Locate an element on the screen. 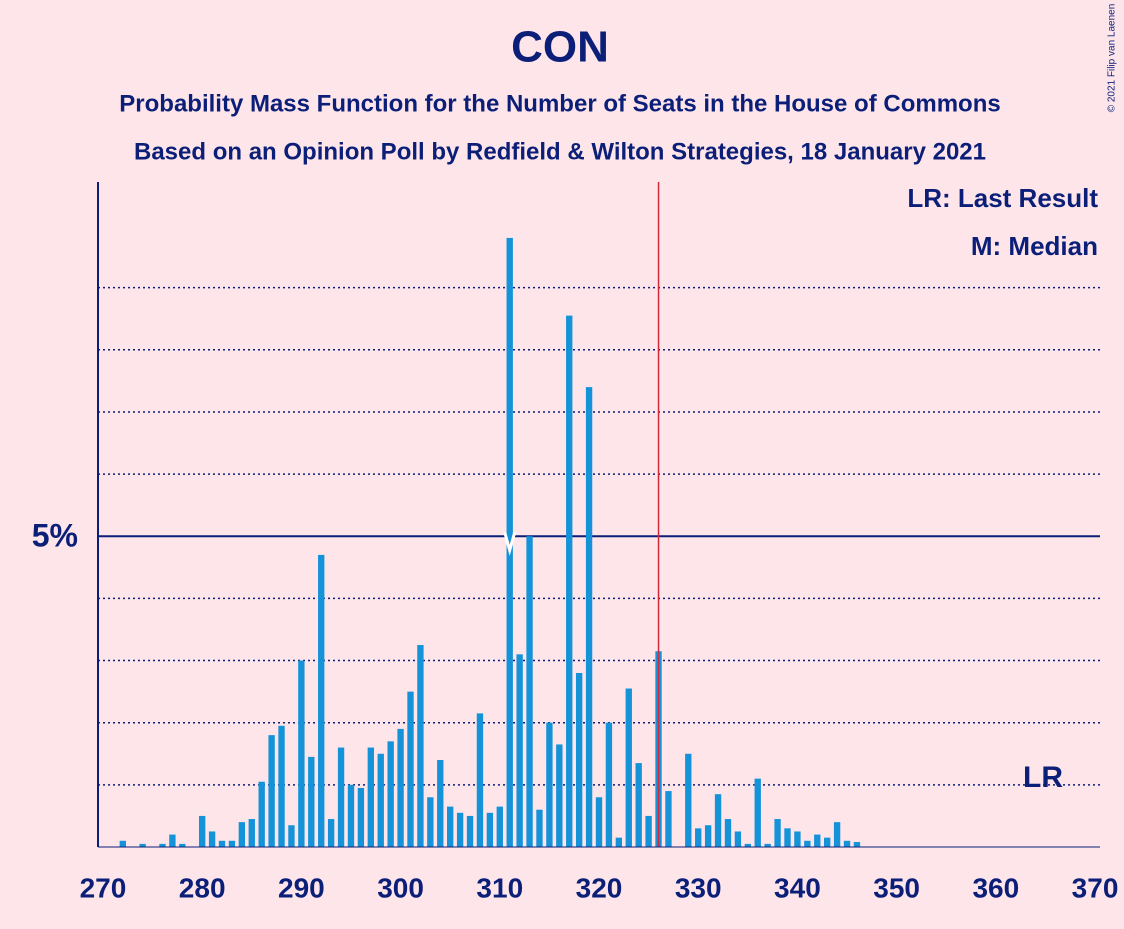 Image resolution: width=1124 pixels, height=929 pixels. x-tick-label: 310 is located at coordinates (499, 887).